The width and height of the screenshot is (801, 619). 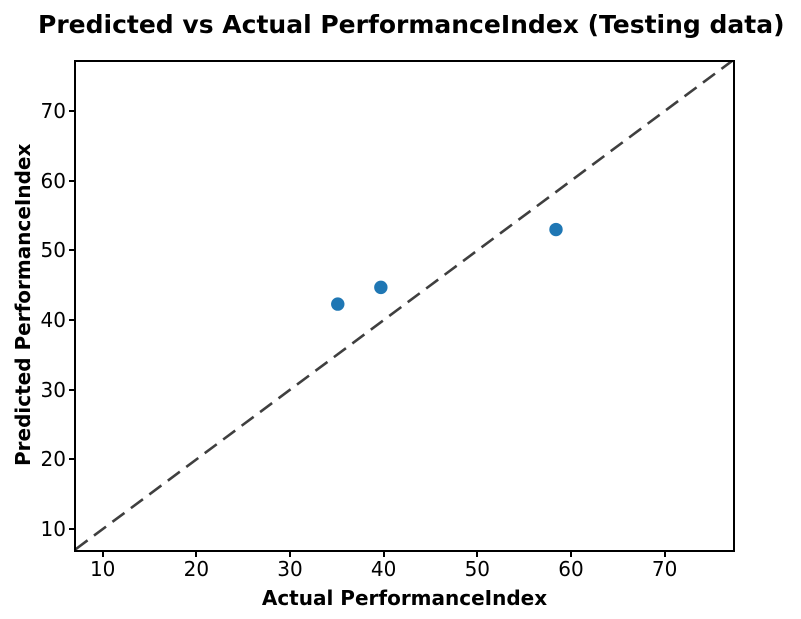 I want to click on y-tick-label: 20, so click(x=53, y=459).